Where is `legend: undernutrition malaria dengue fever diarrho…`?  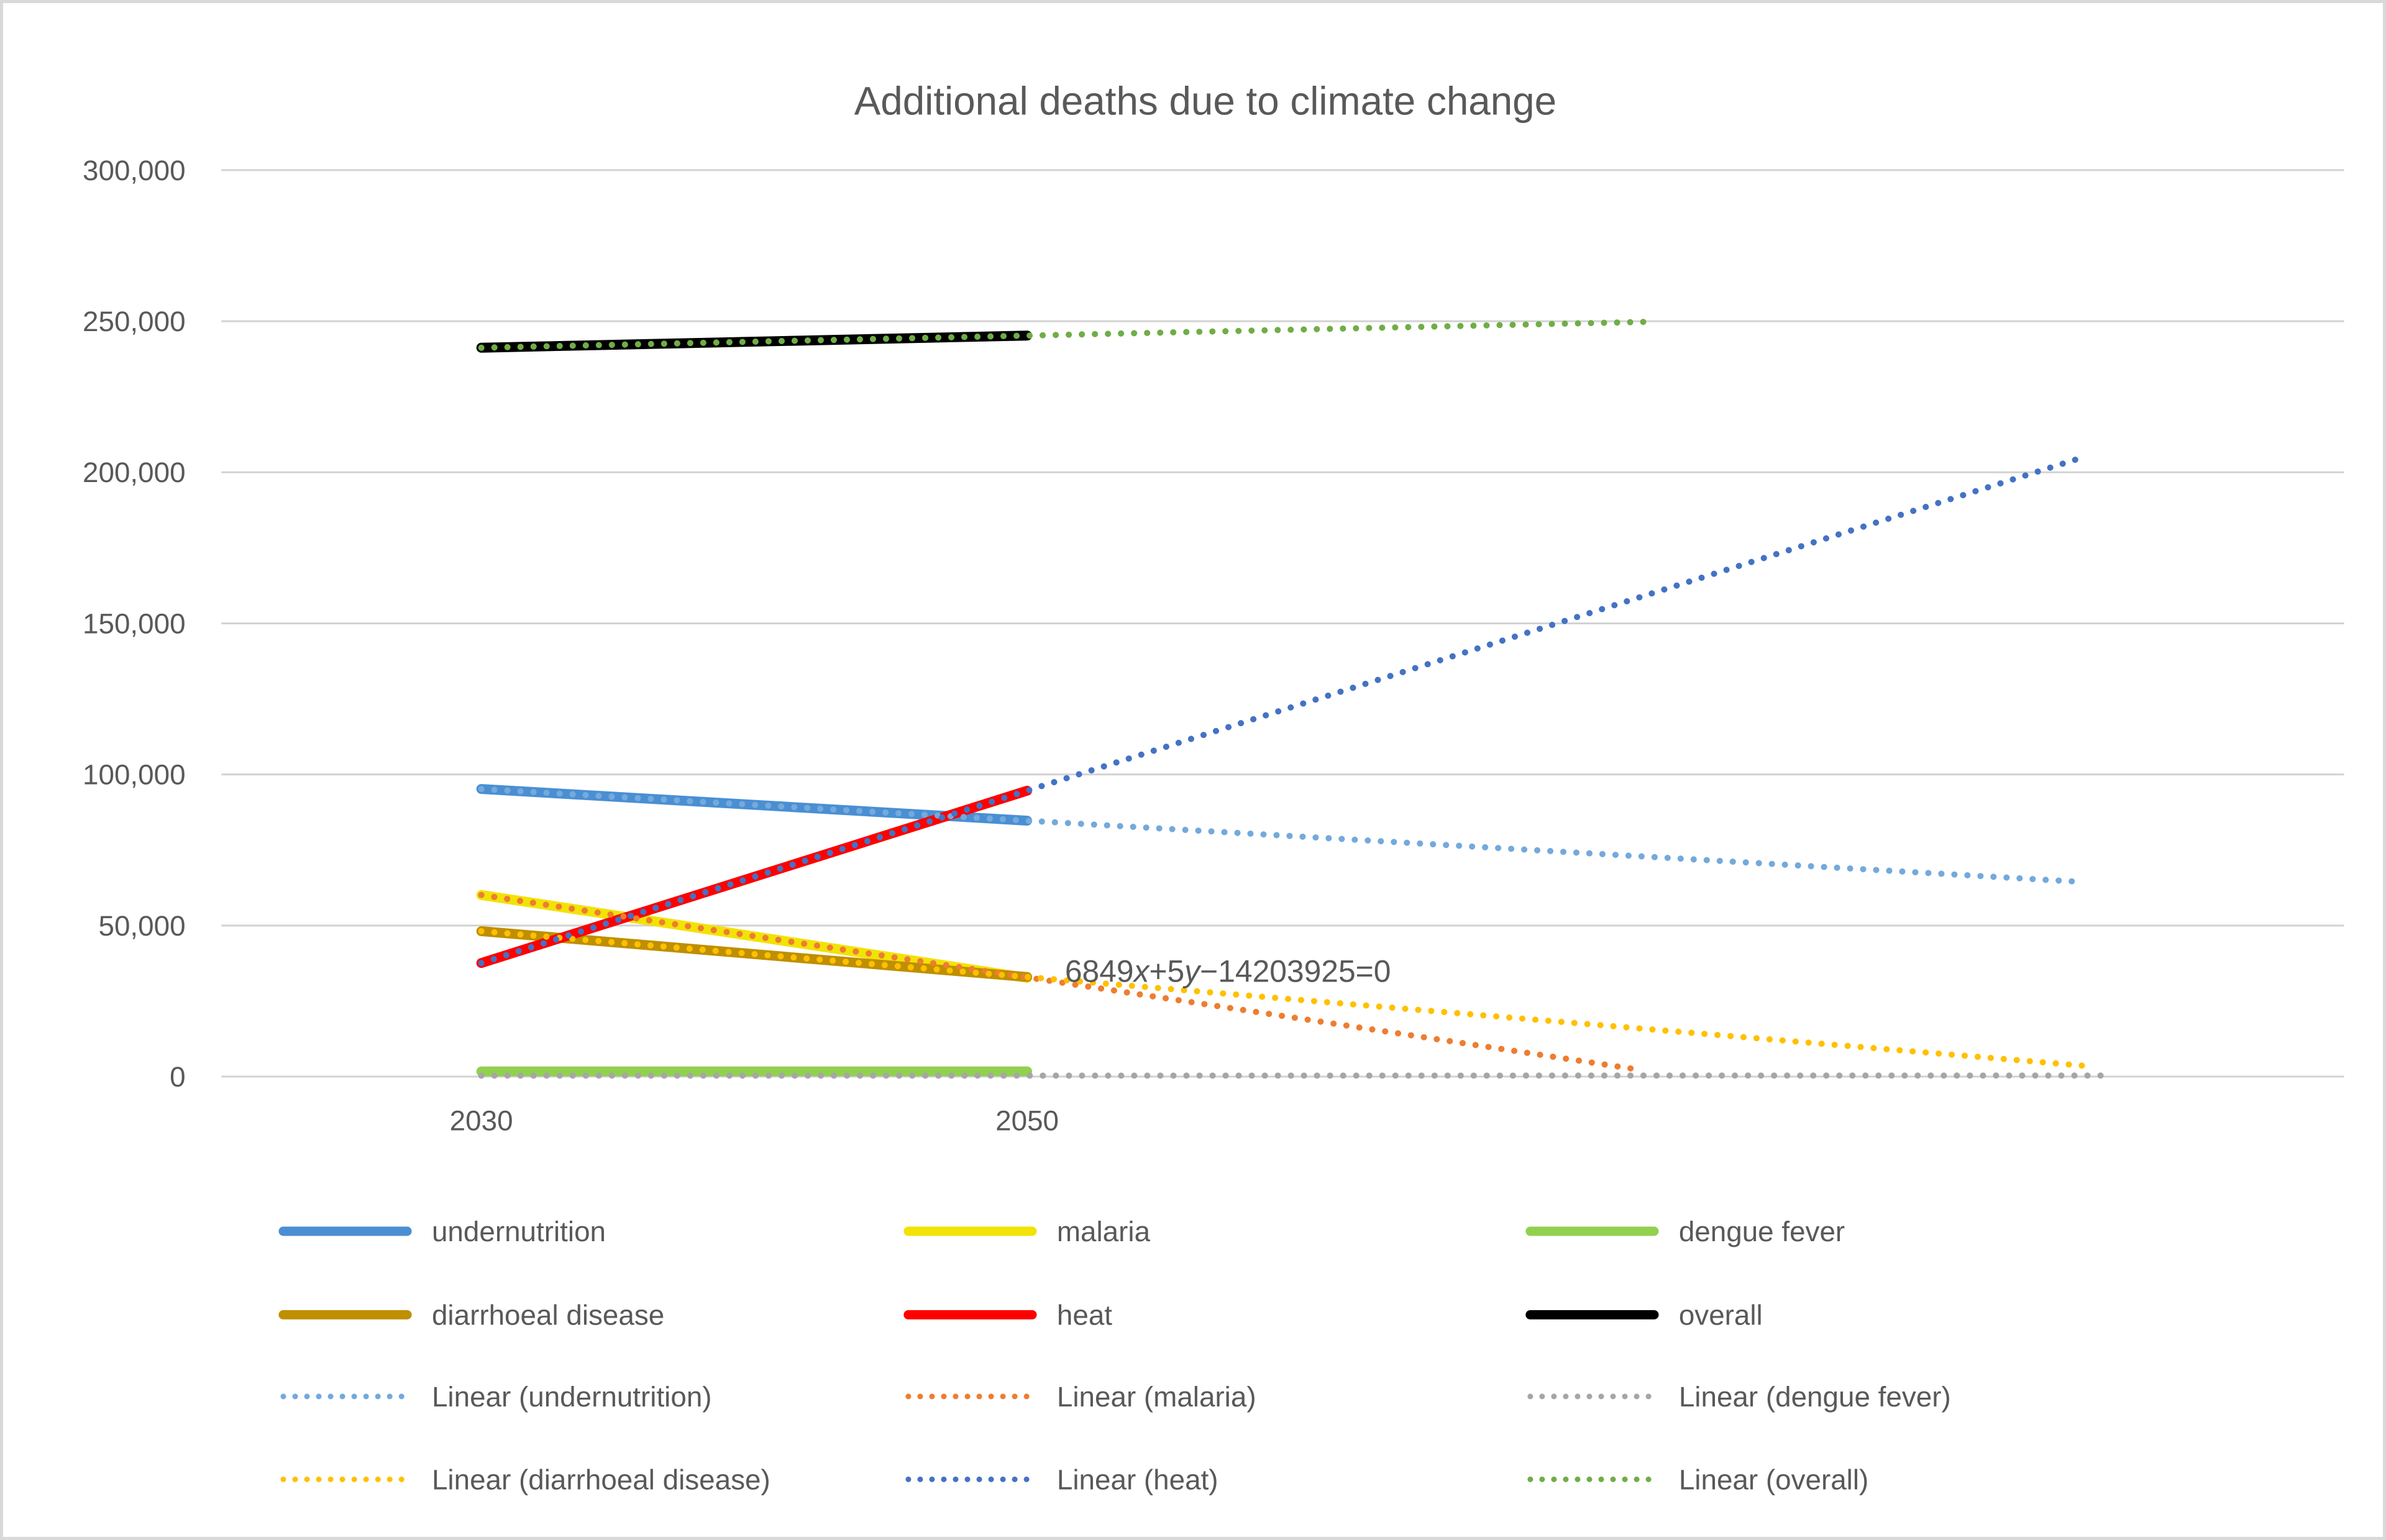
legend: undernutrition malaria dengue fever diarrho… is located at coordinates (1114, 1355).